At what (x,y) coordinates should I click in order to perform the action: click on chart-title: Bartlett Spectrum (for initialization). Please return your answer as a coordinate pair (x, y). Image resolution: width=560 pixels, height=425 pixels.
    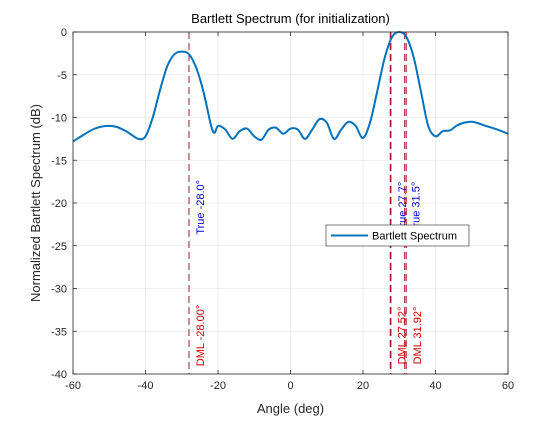
    Looking at the image, I should click on (290, 18).